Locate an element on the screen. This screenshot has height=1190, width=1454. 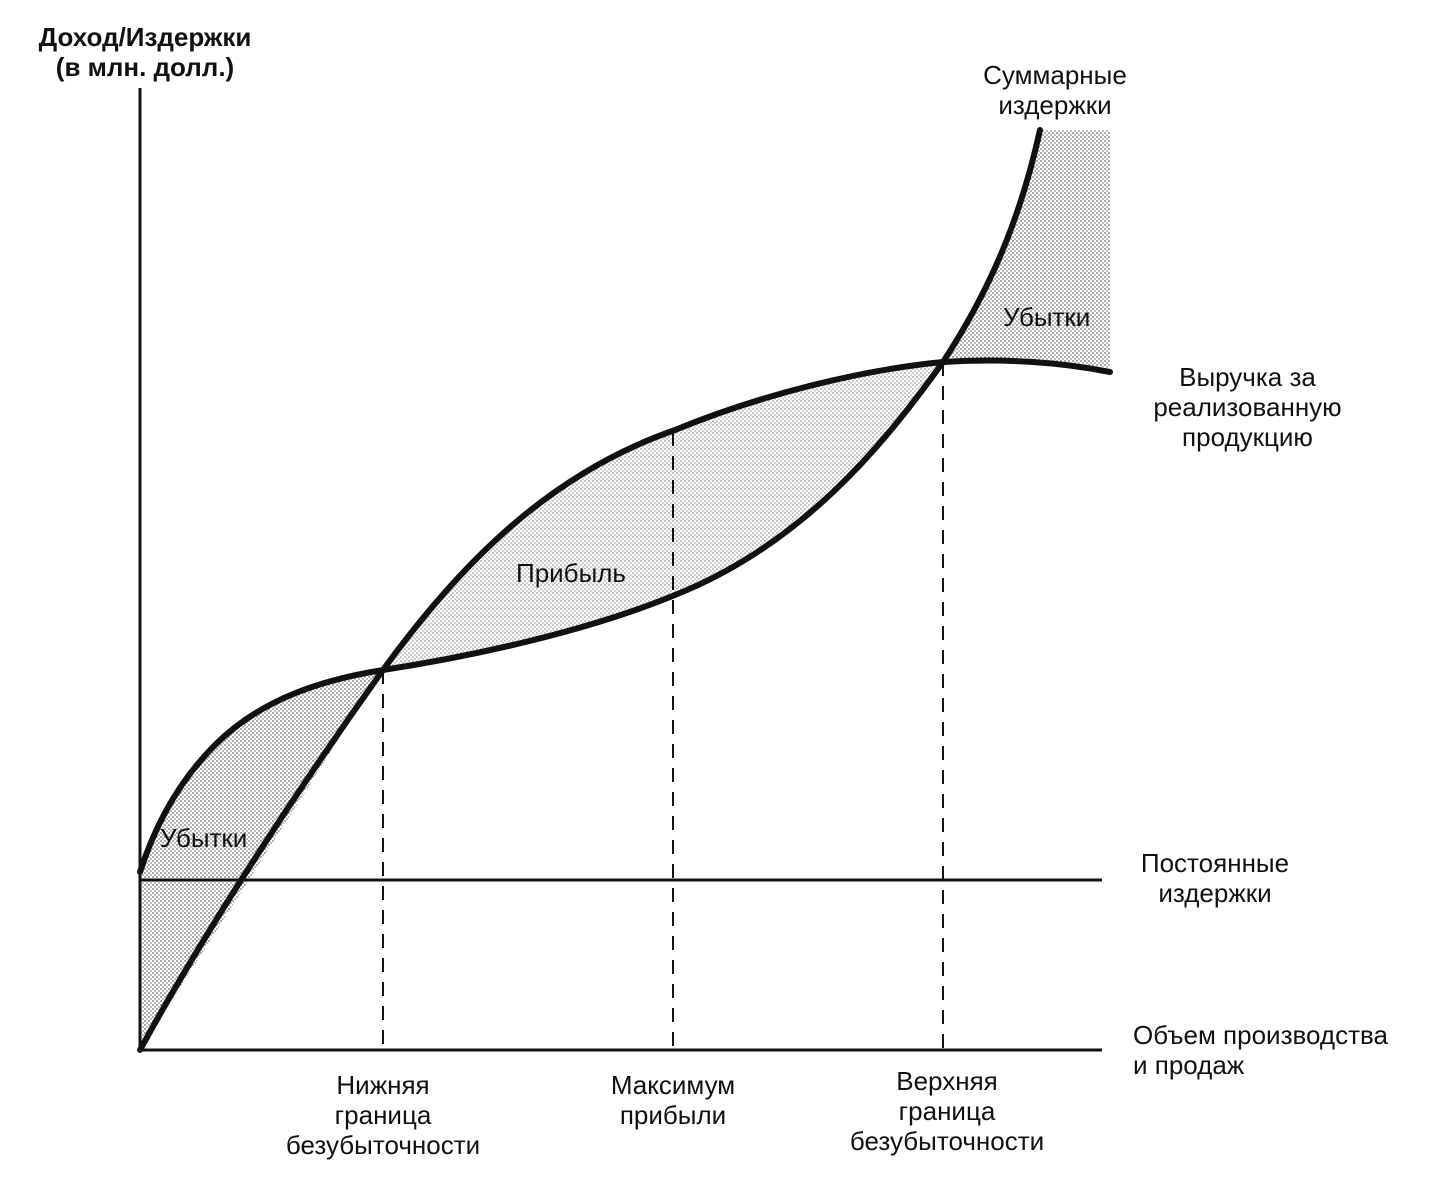
max-profit-label-line-2: прибыли is located at coordinates (673, 1115).